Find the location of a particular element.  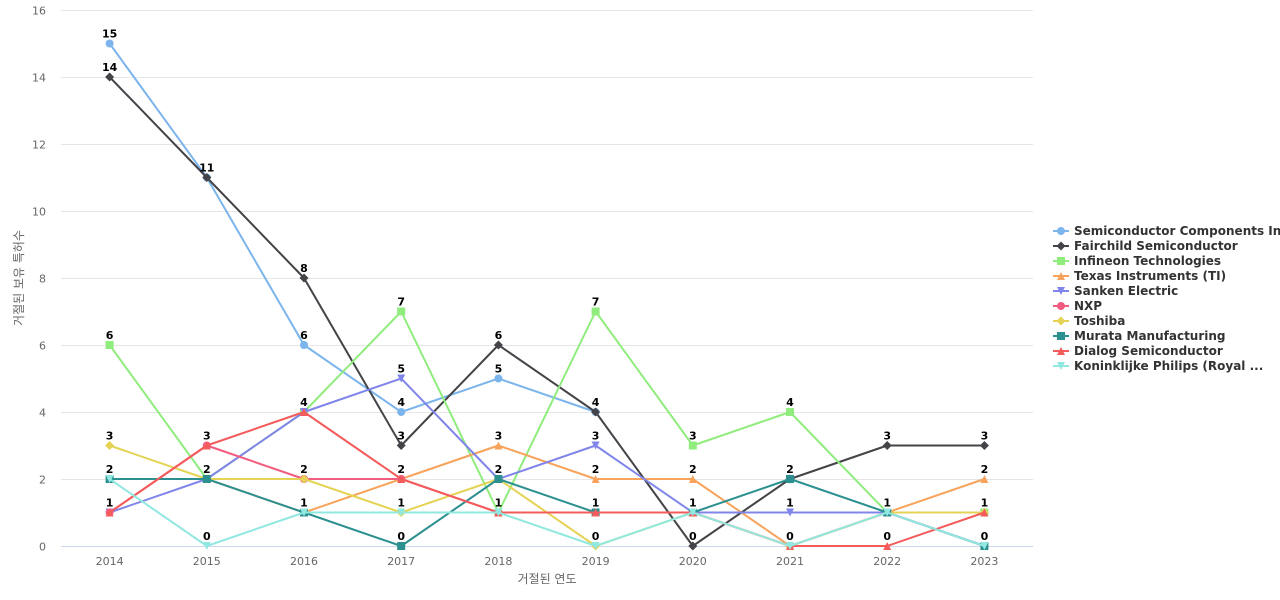

legend-item: Fairchild Semiconductor is located at coordinates (1145, 246).